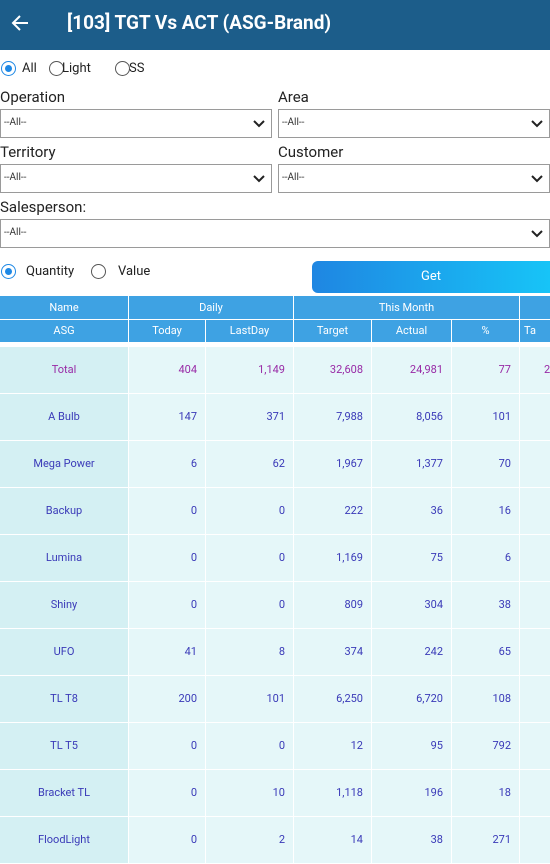 This screenshot has height=864, width=550. Describe the element at coordinates (486, 370) in the screenshot. I see `table-cell: 77` at that location.